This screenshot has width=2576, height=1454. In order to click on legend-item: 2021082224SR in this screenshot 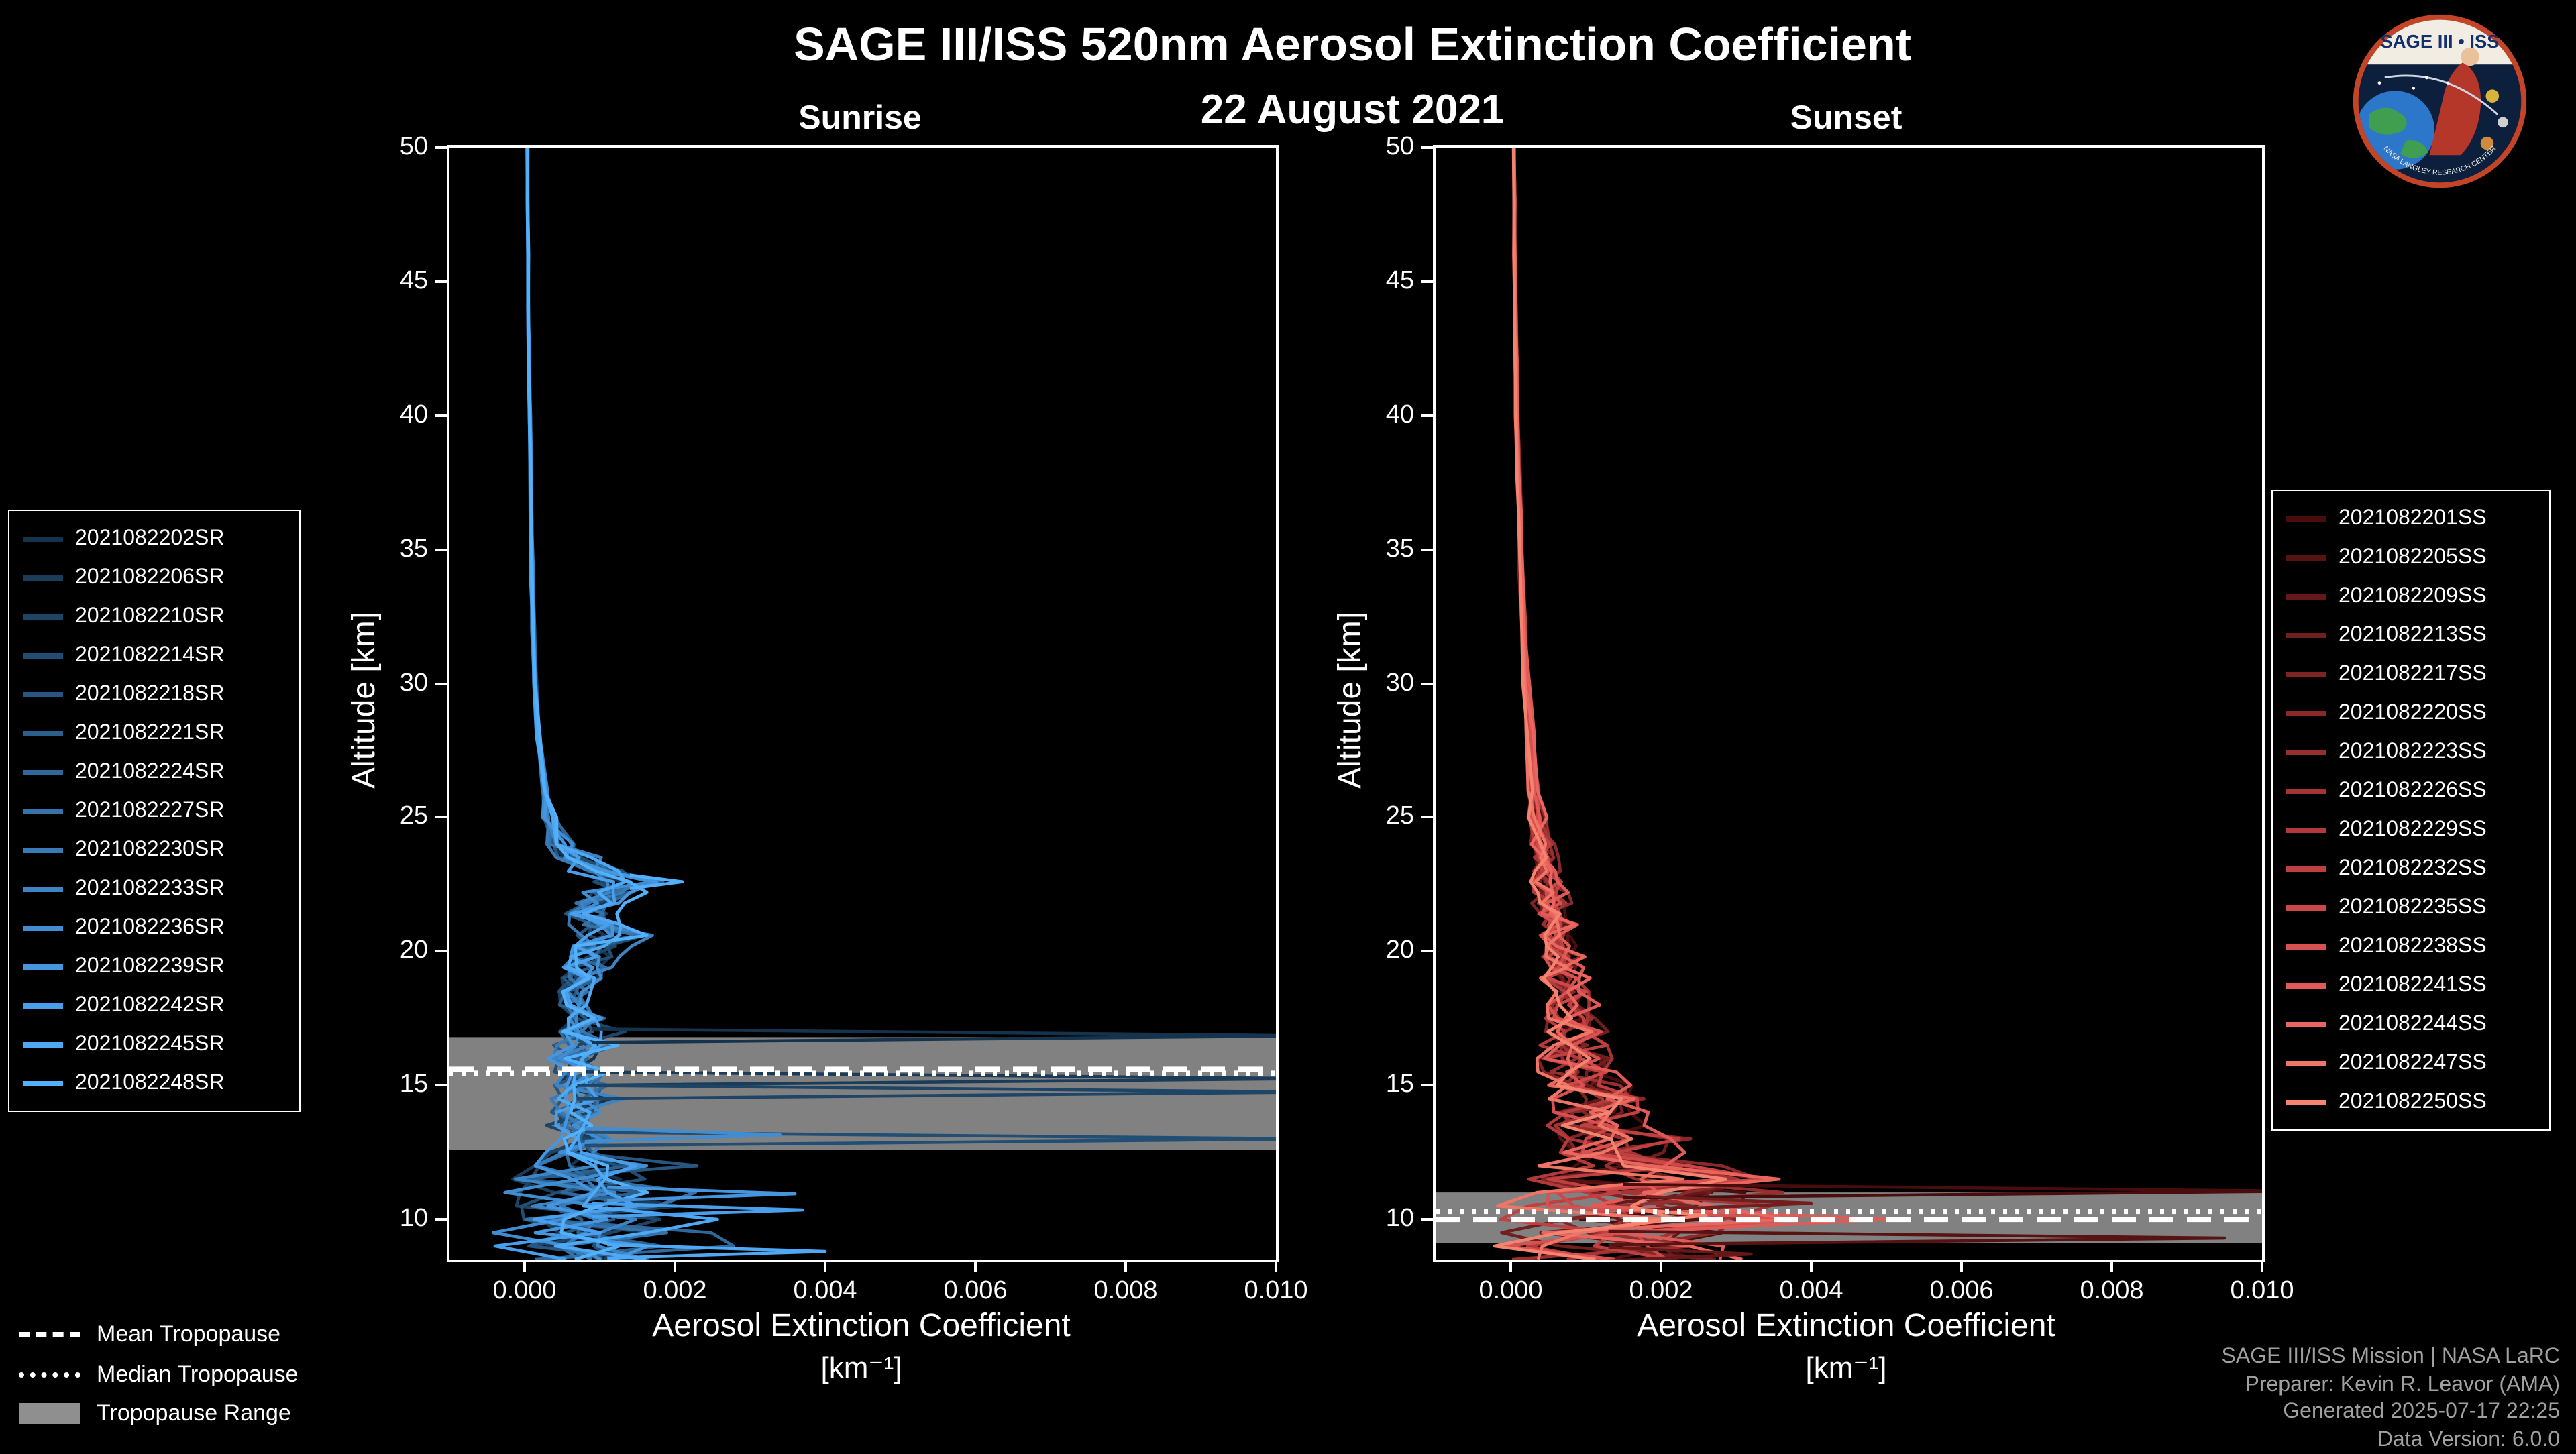, I will do `click(154, 771)`.